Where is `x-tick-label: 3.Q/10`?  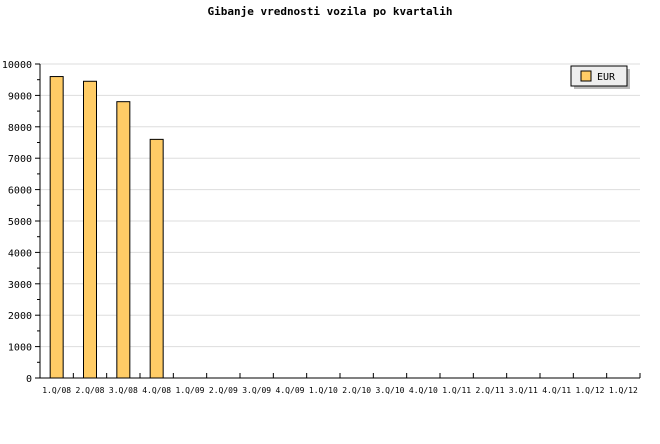
x-tick-label: 3.Q/10 is located at coordinates (390, 390).